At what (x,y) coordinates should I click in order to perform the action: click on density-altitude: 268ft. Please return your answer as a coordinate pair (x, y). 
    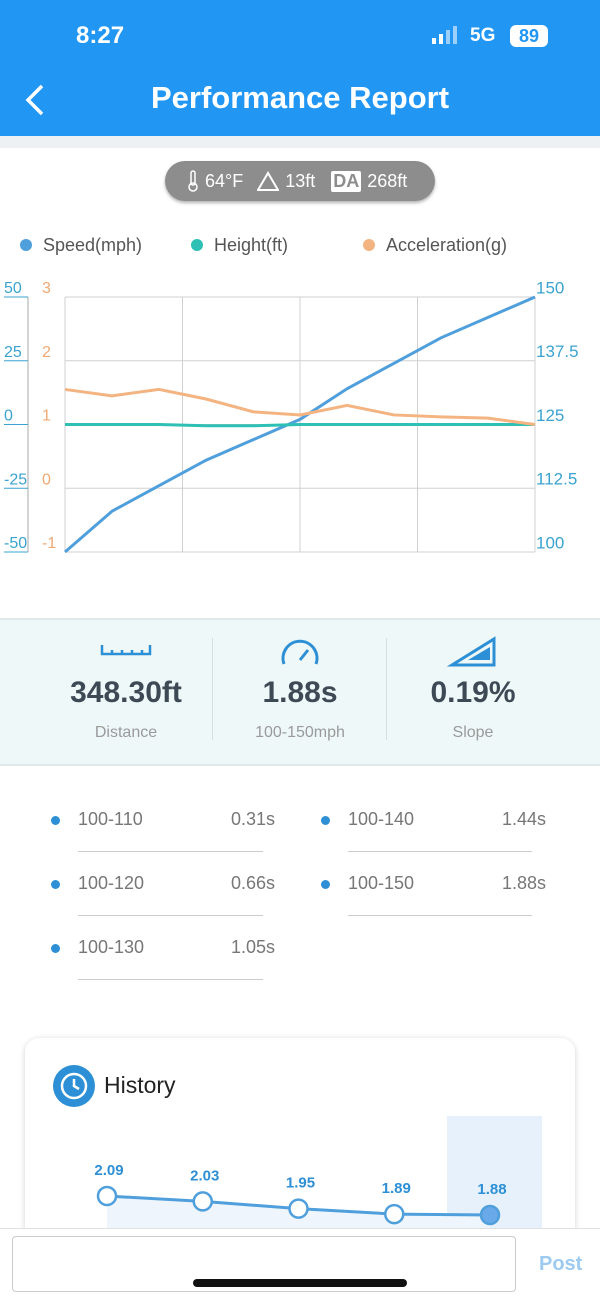
    Looking at the image, I should click on (387, 180).